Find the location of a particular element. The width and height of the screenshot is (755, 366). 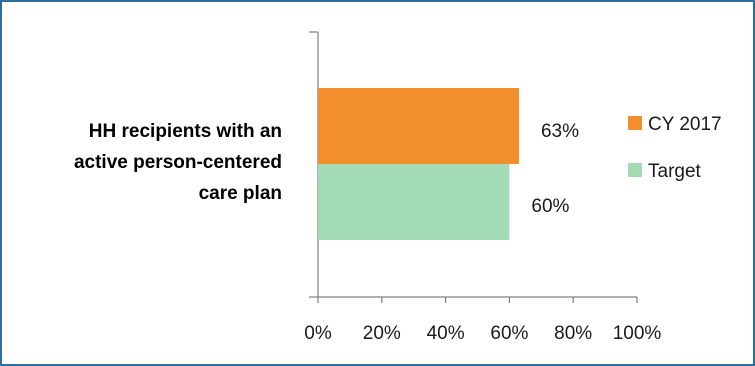

legend: CY 2017 Target is located at coordinates (675, 148).